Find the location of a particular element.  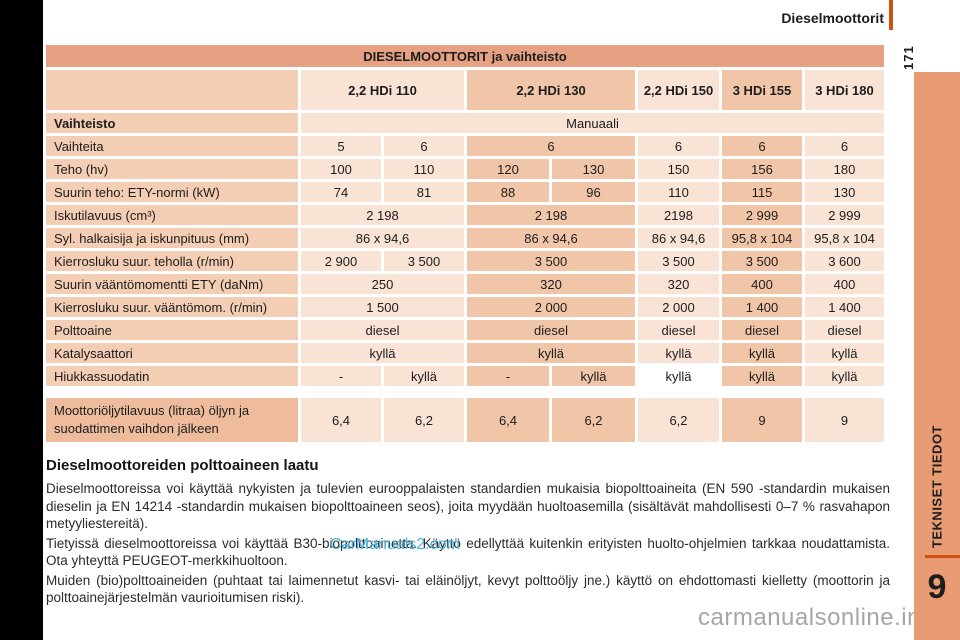

running-header: Dieselmoottorit is located at coordinates (832, 18).